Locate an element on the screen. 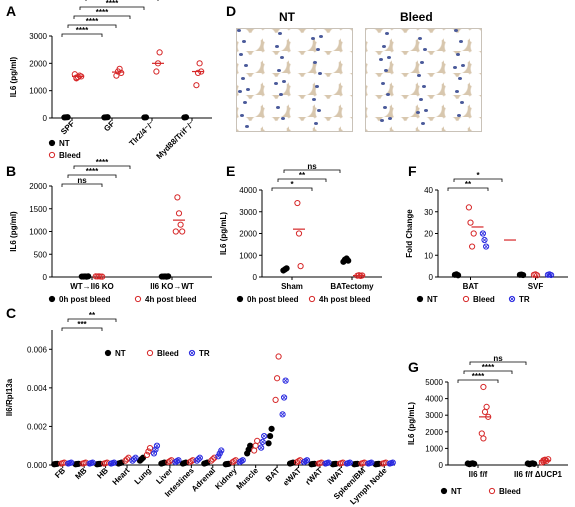  panel-label-b: B is located at coordinates (11, 171).